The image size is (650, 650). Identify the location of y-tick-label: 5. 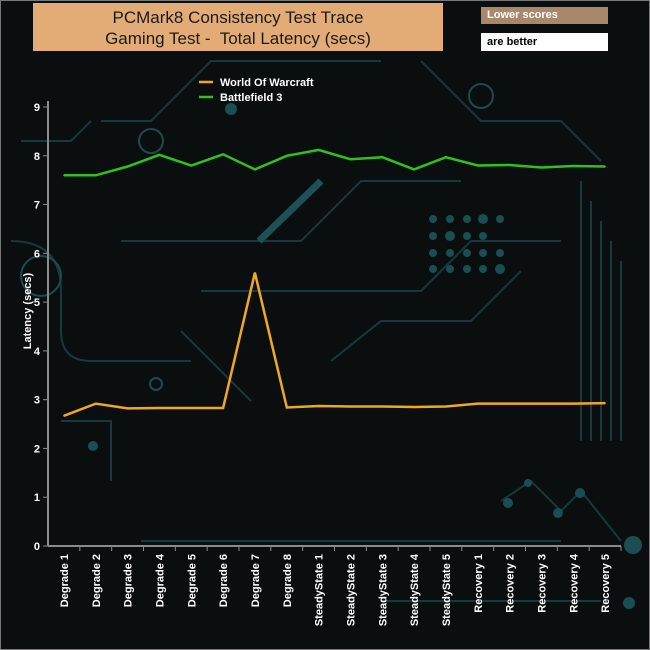
(37, 303).